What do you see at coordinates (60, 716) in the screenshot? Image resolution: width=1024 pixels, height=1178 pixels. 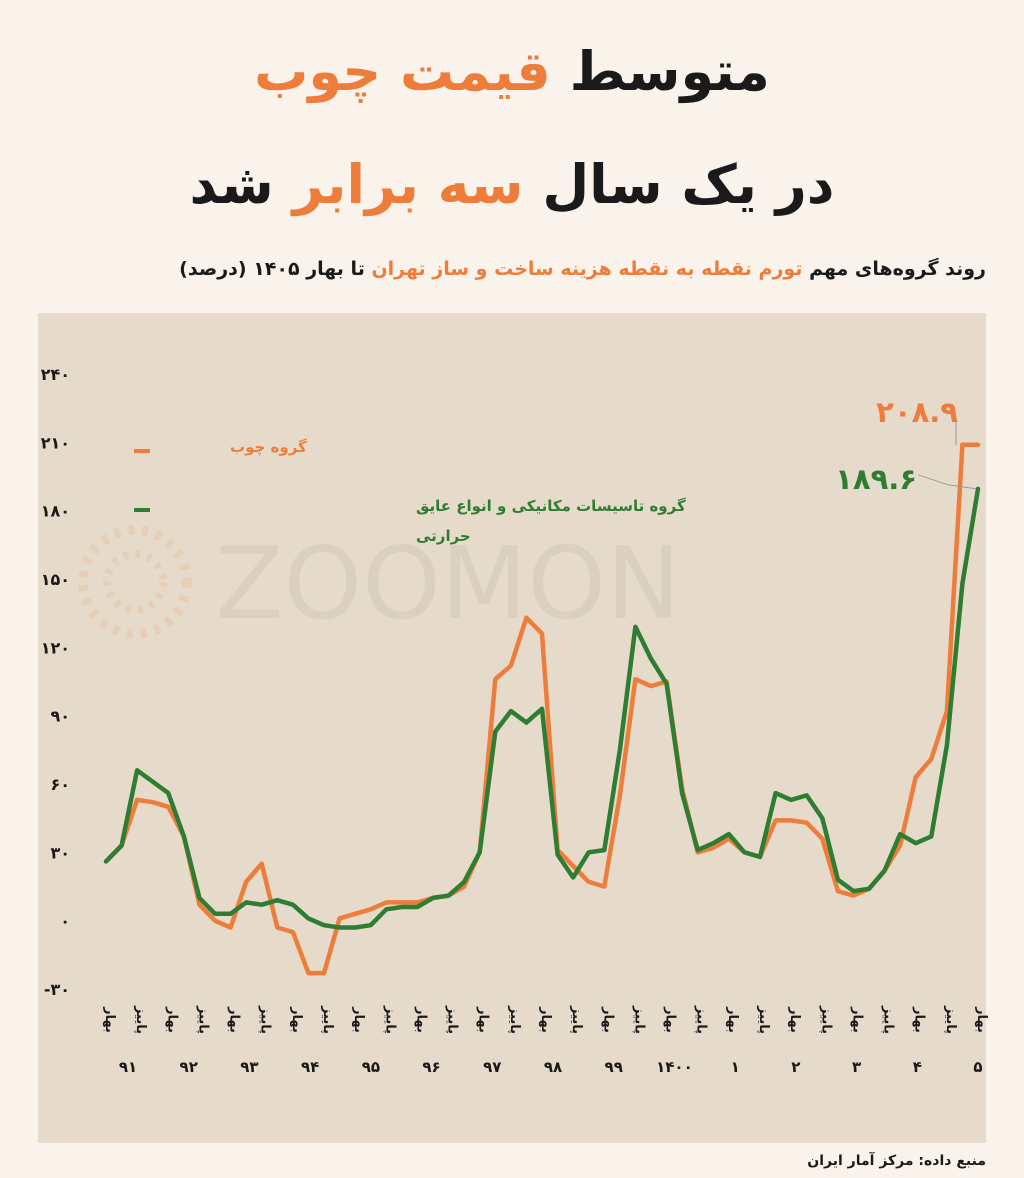 I see `y-tick-label: ۹۰` at bounding box center [60, 716].